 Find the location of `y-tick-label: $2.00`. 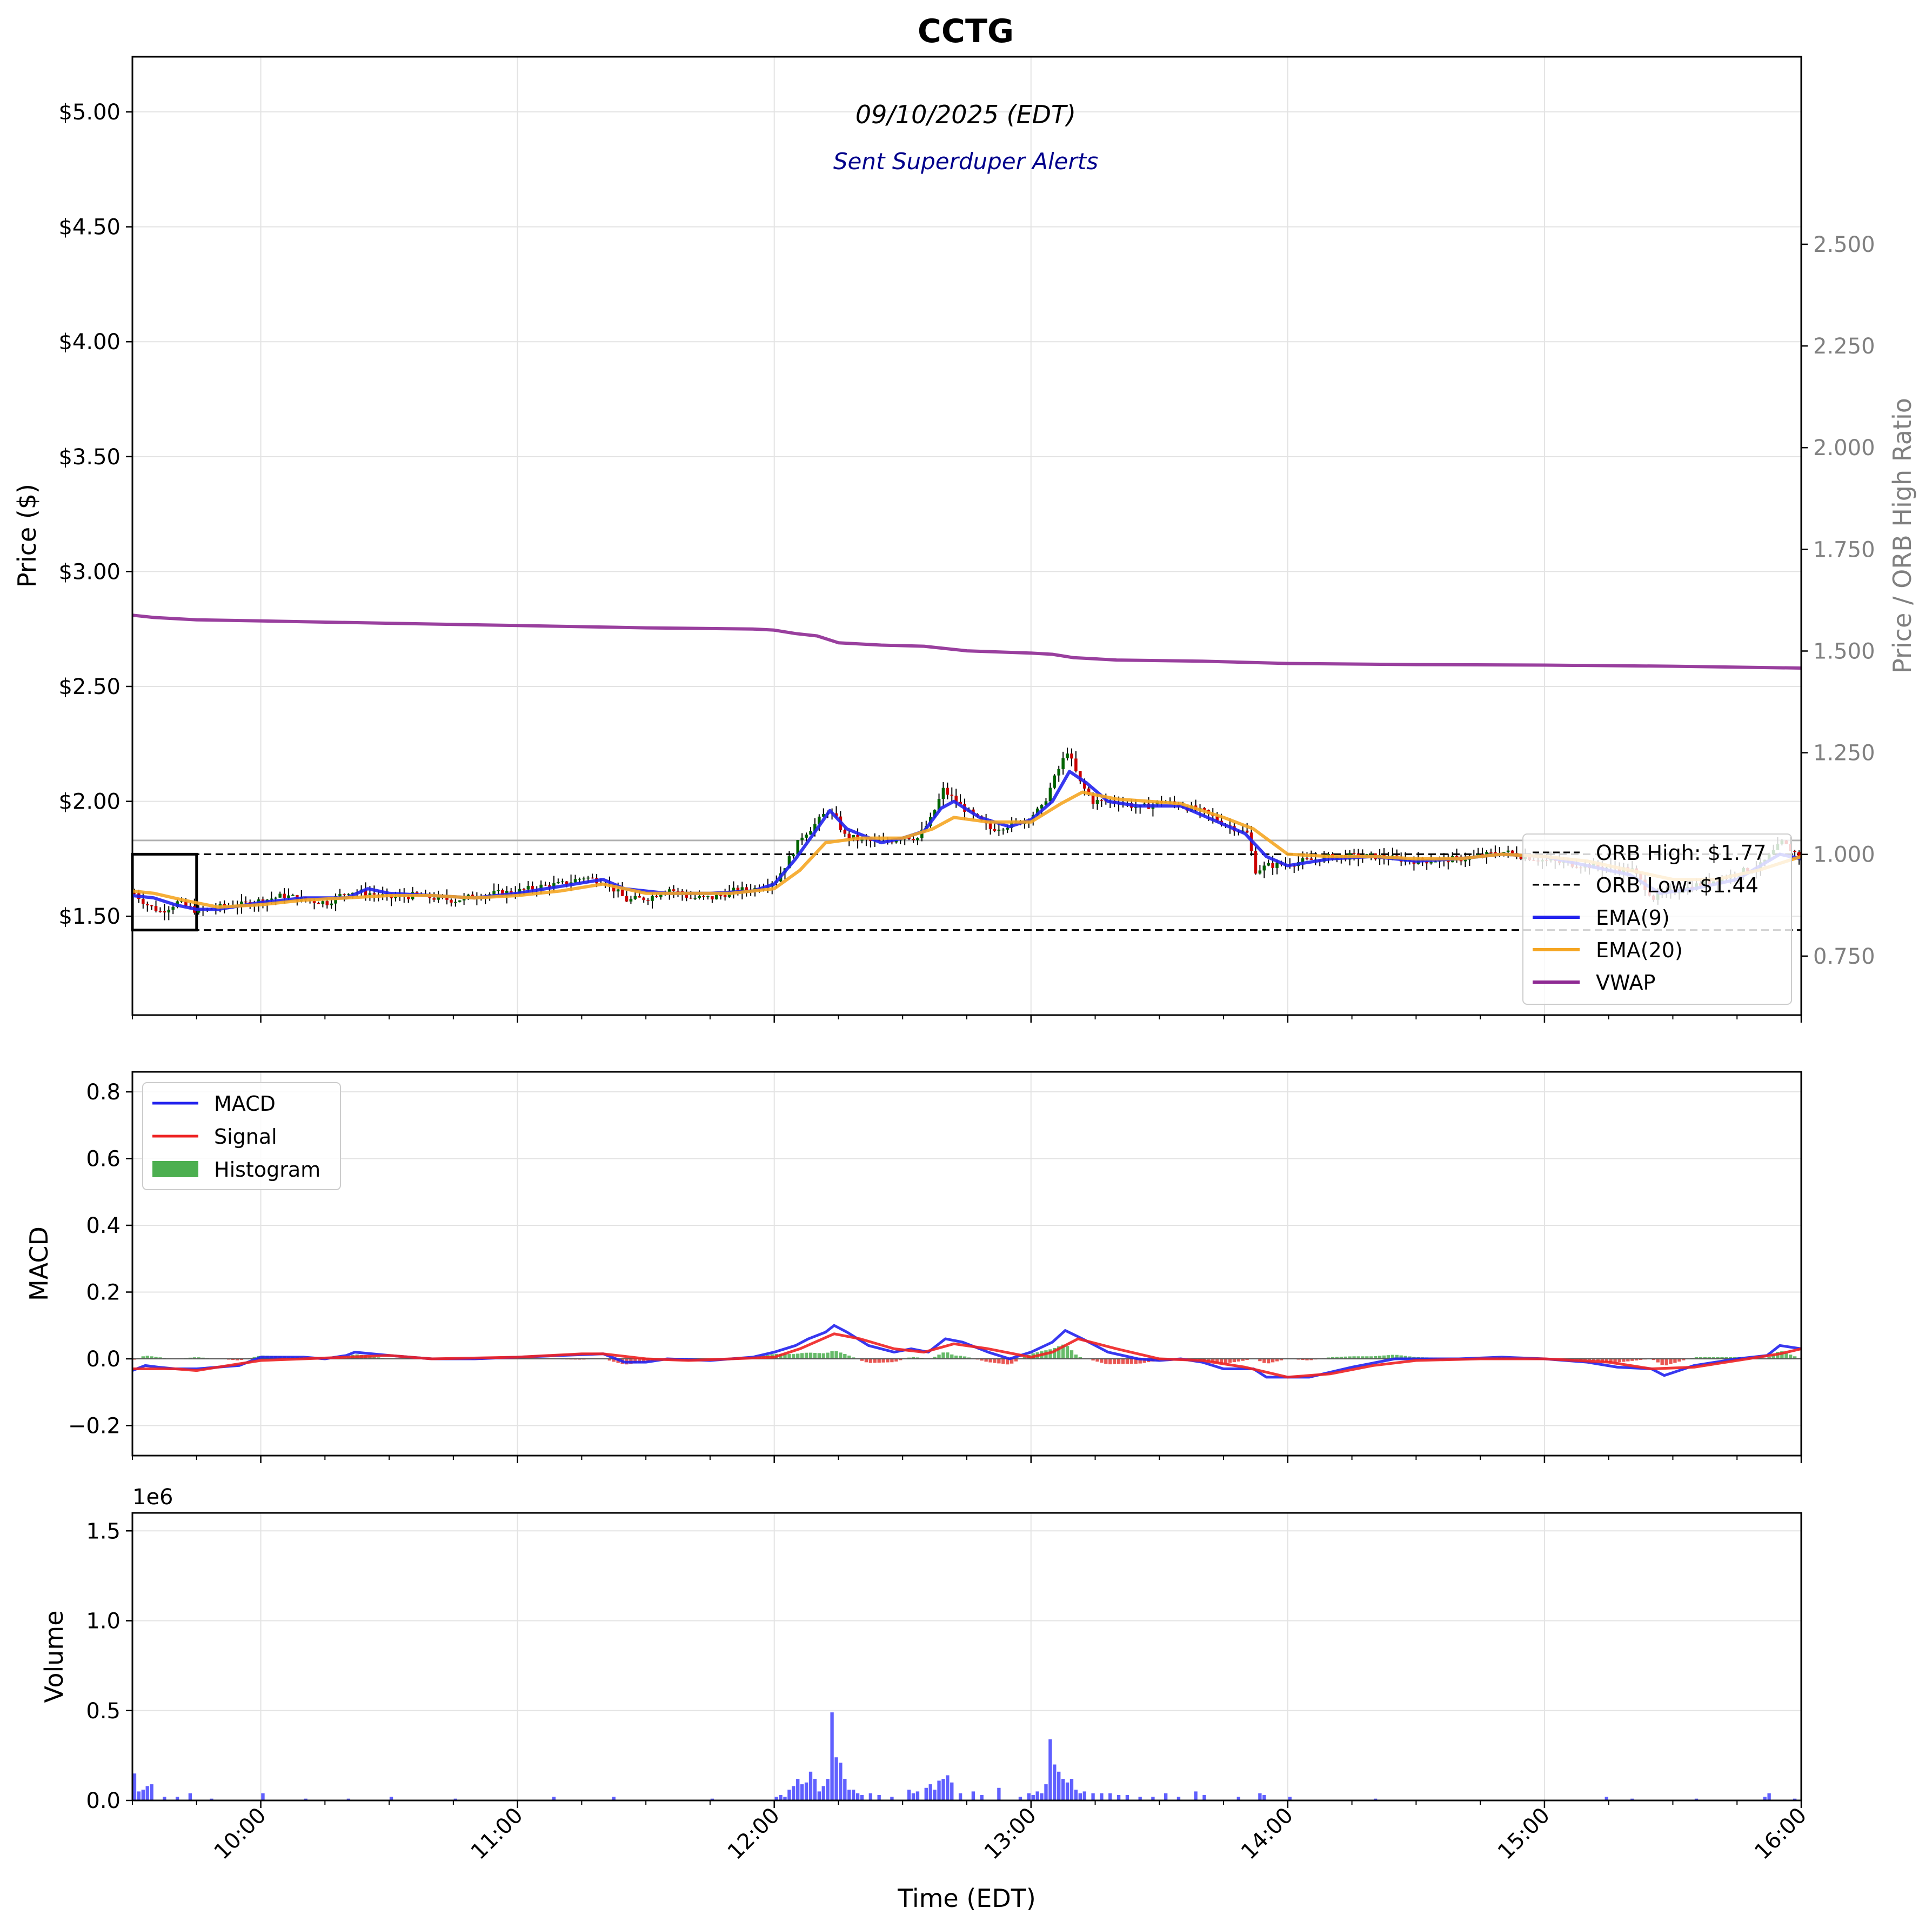

y-tick-label: $2.00 is located at coordinates (89, 803).